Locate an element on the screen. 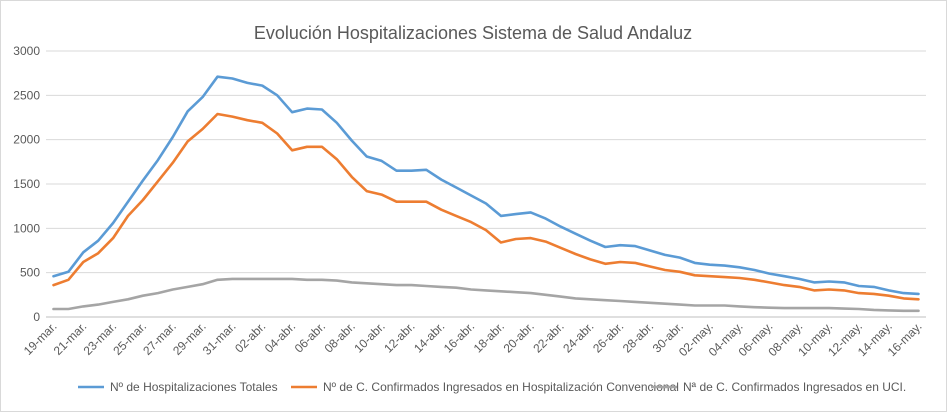  y-tick-label: 0 is located at coordinates (36, 317).